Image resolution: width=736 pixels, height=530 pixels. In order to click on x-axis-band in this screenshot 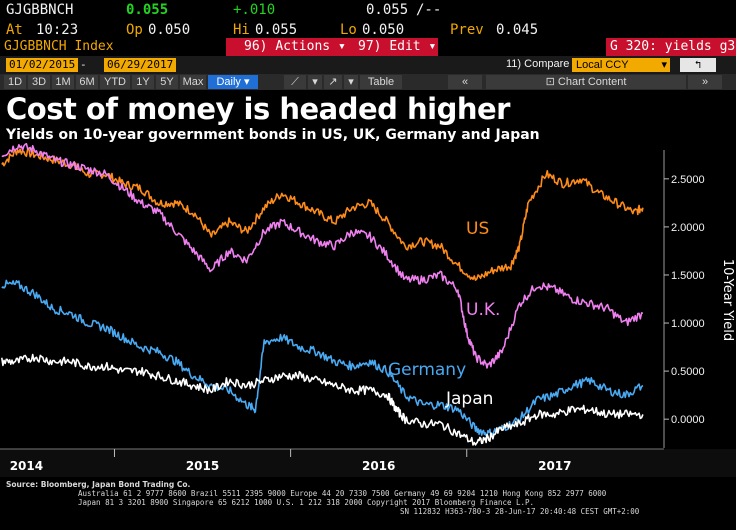, I will do `click(368, 463)`.